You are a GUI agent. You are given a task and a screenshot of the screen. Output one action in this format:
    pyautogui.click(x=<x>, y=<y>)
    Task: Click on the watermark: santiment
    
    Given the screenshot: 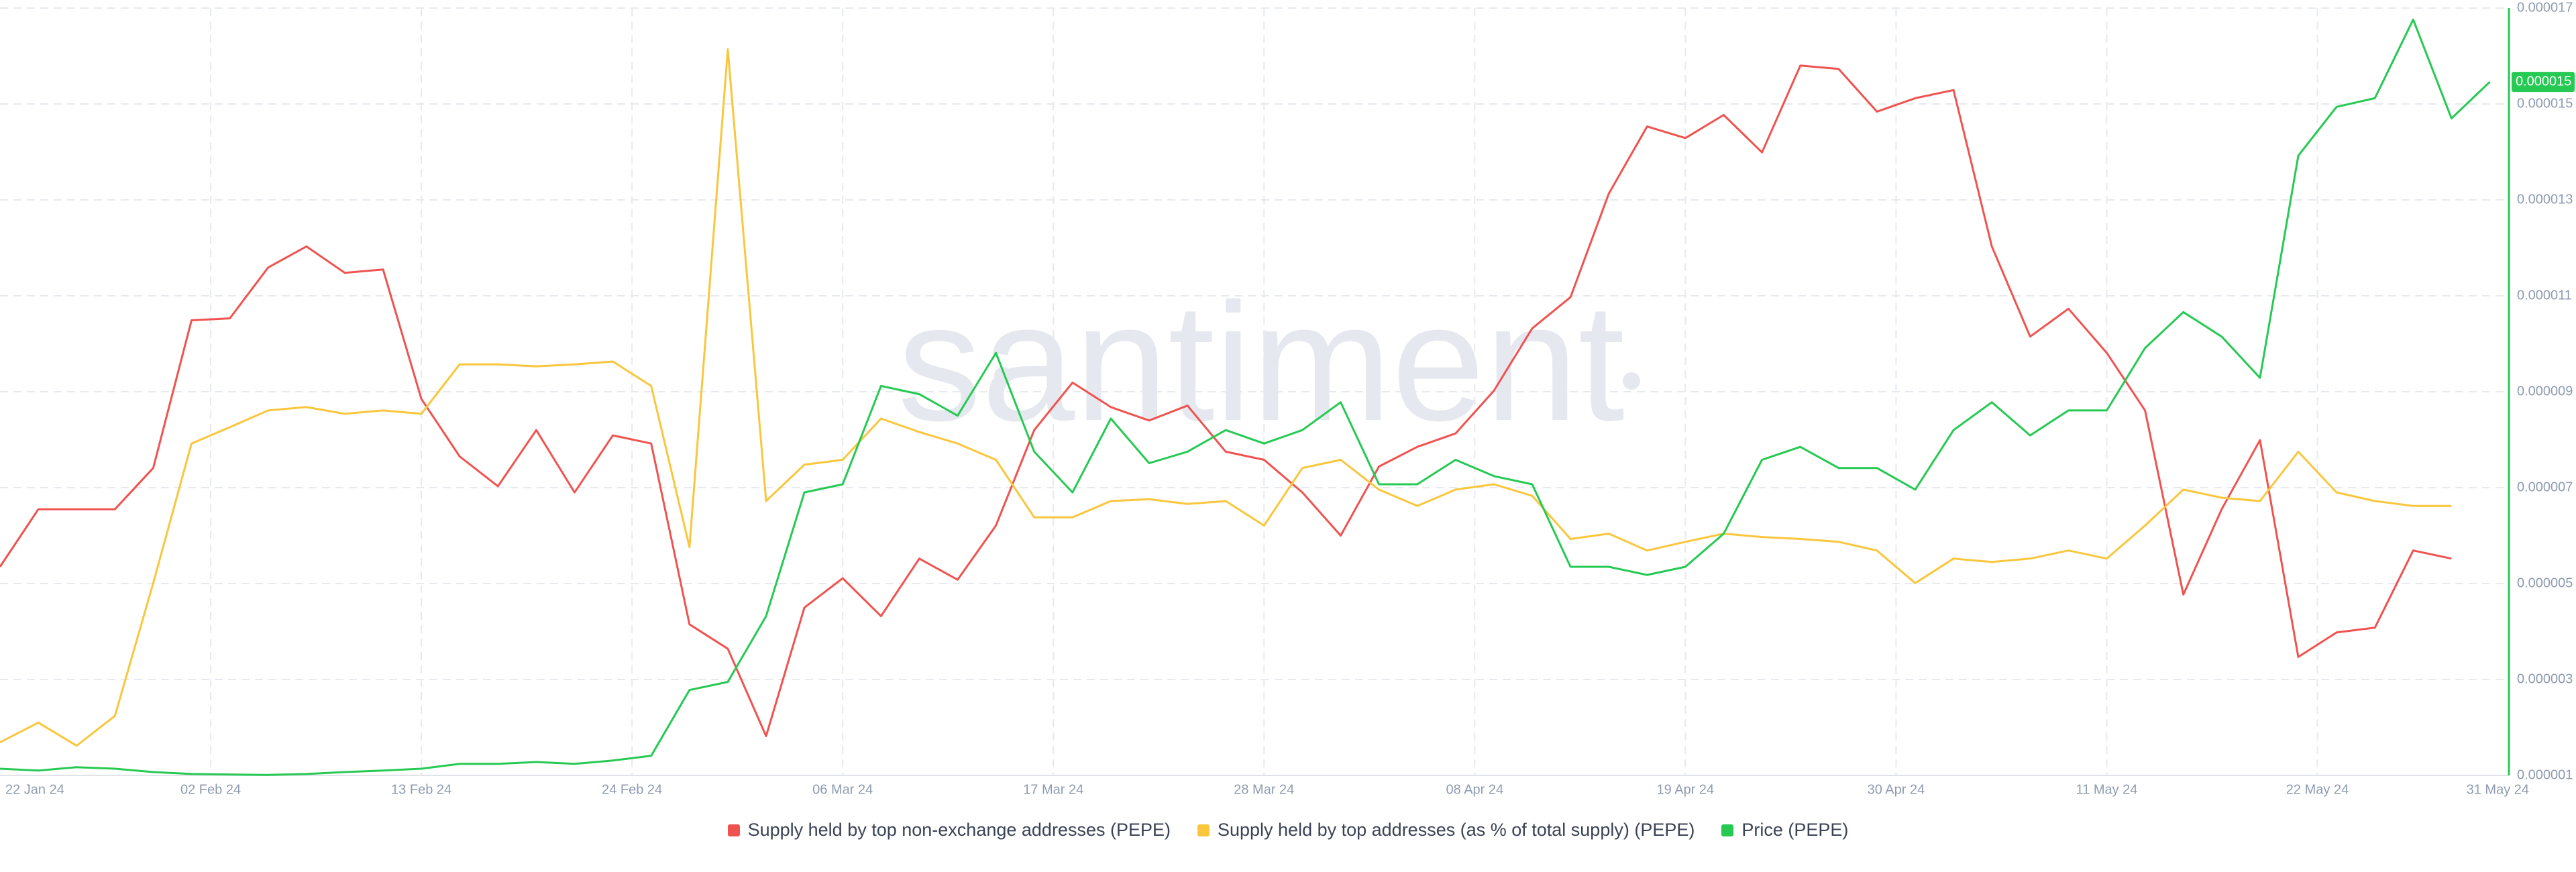 What is the action you would take?
    pyautogui.click(x=1261, y=362)
    